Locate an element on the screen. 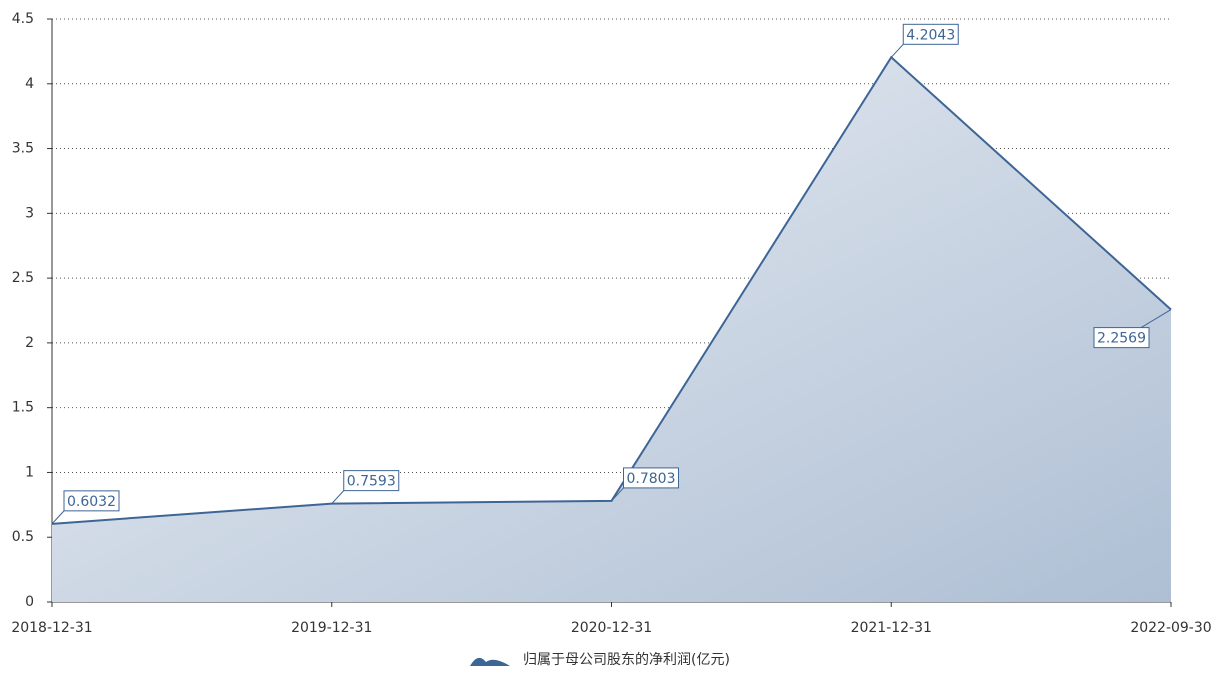  data-label: 0.6032 is located at coordinates (85, 507).